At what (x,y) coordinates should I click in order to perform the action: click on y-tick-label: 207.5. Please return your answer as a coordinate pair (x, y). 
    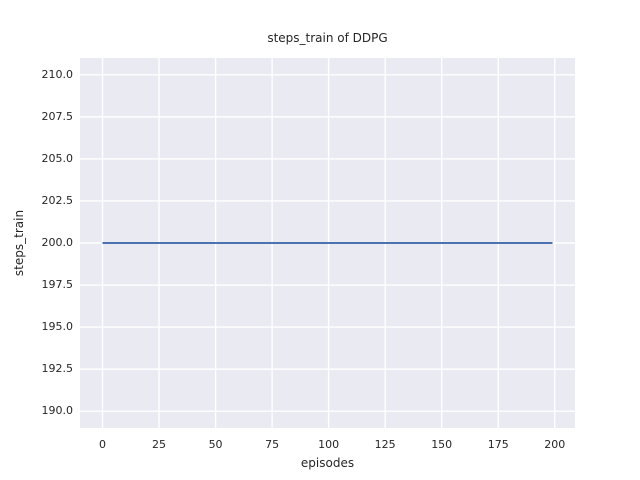
    Looking at the image, I should click on (57, 116).